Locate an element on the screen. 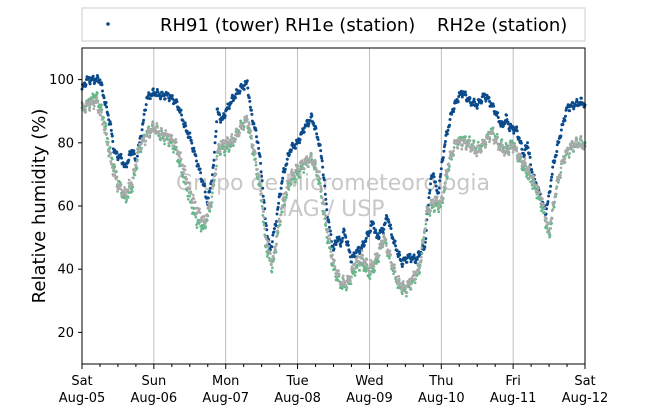 Image resolution: width=650 pixels, height=409 pixels. legend-entry-label: RH91 (tower) is located at coordinates (220, 25).